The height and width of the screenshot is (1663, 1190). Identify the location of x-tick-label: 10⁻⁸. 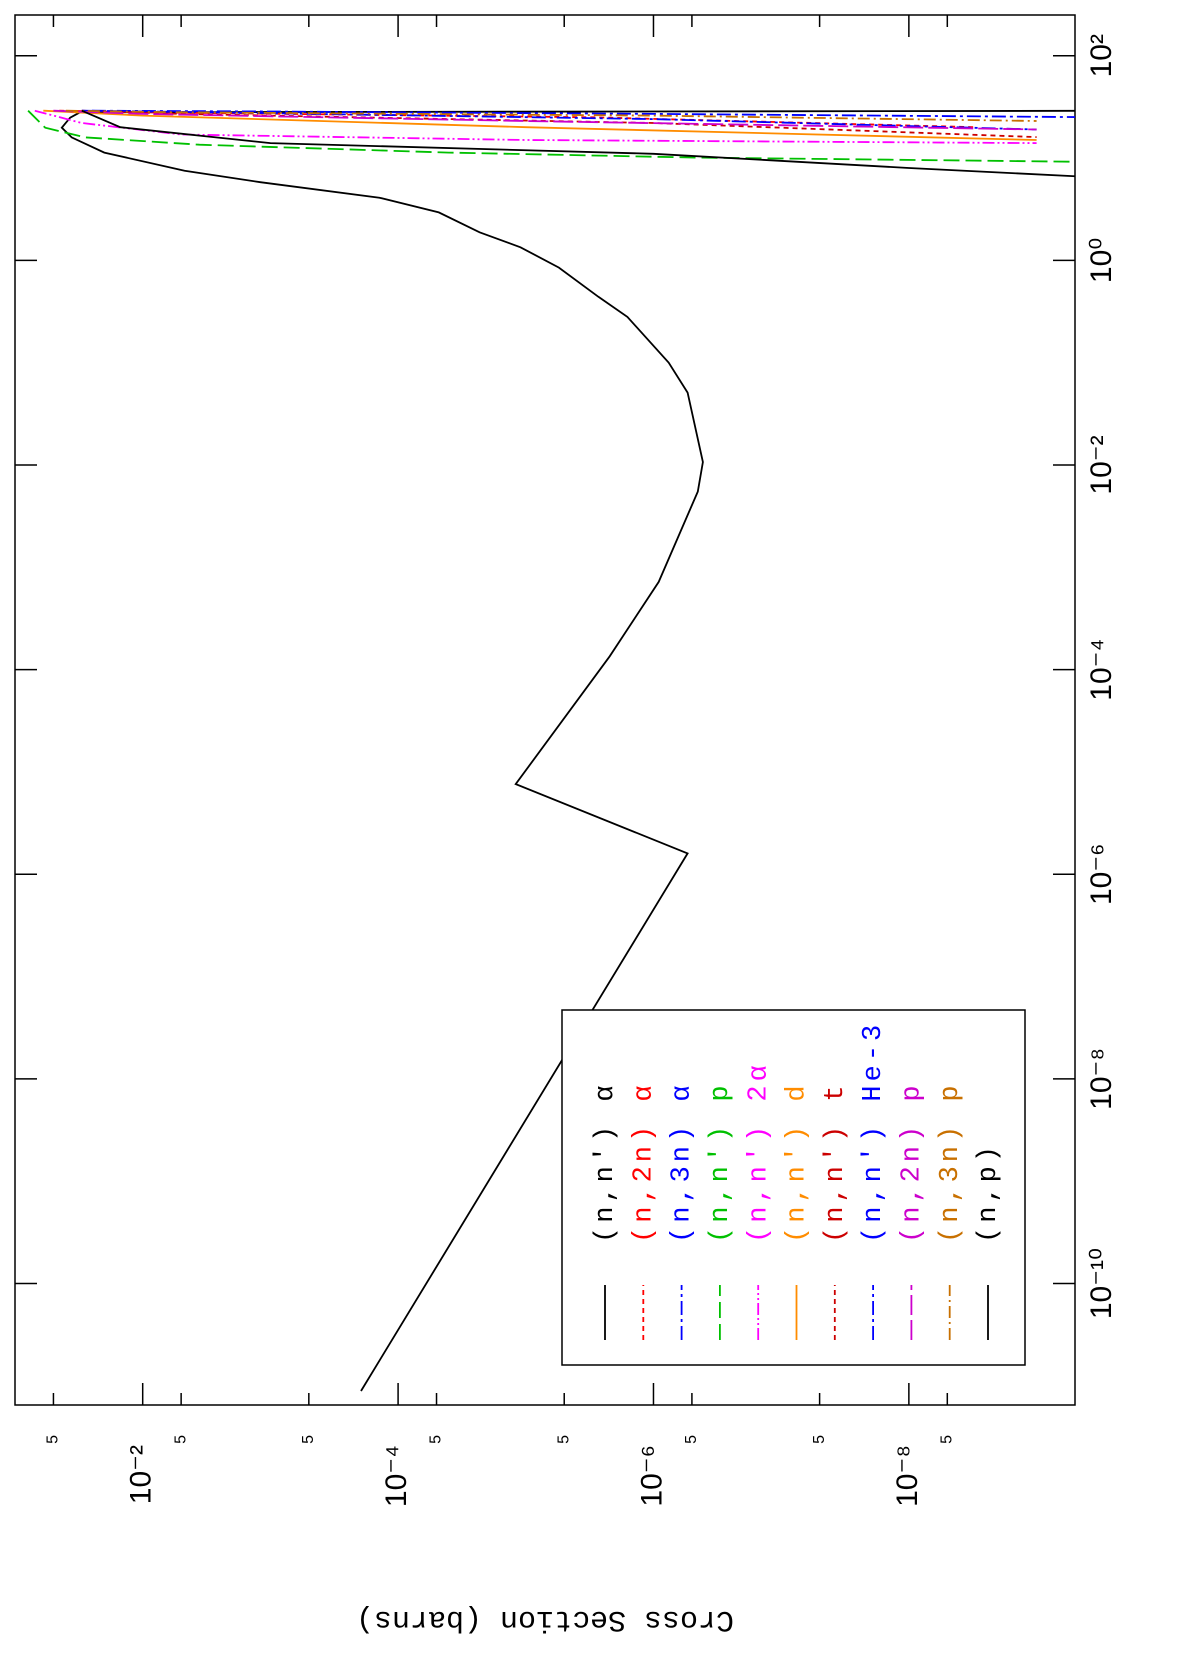
(1101, 1079).